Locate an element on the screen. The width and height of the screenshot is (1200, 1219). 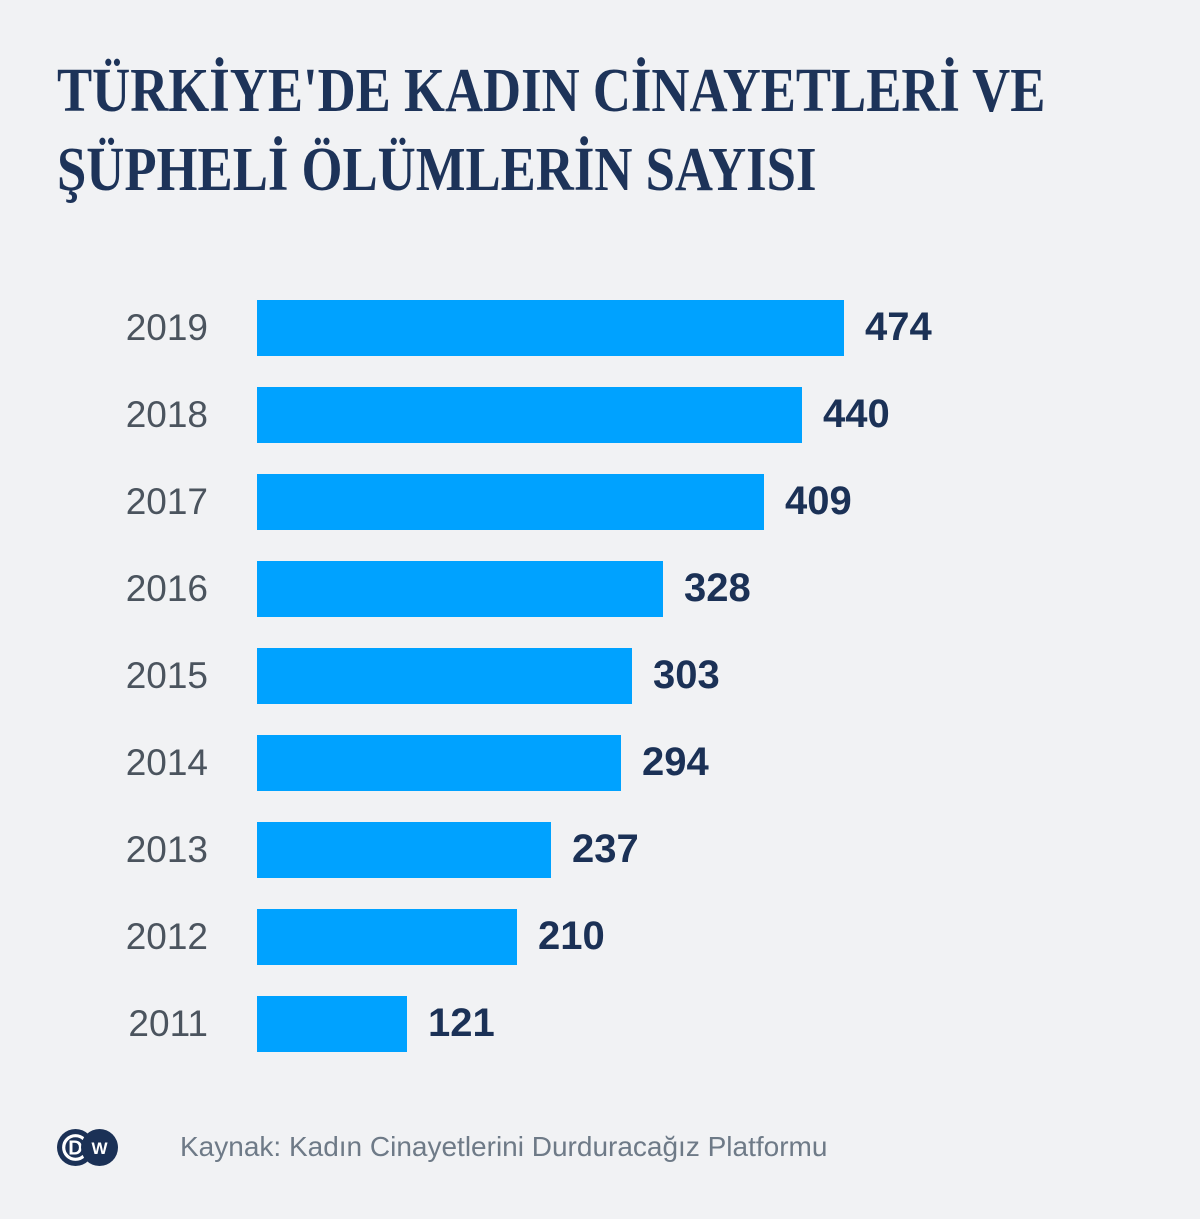
title-line-1: TÜRKİYE'DE KADIN CİNAYETLERİ VE is located at coordinates (551, 91).